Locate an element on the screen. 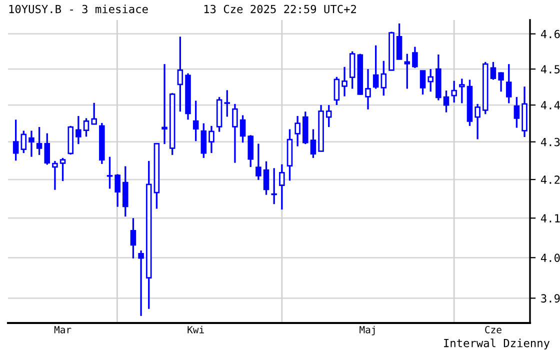 This screenshot has width=560, height=350. x-tick-label: Kwi is located at coordinates (196, 330).